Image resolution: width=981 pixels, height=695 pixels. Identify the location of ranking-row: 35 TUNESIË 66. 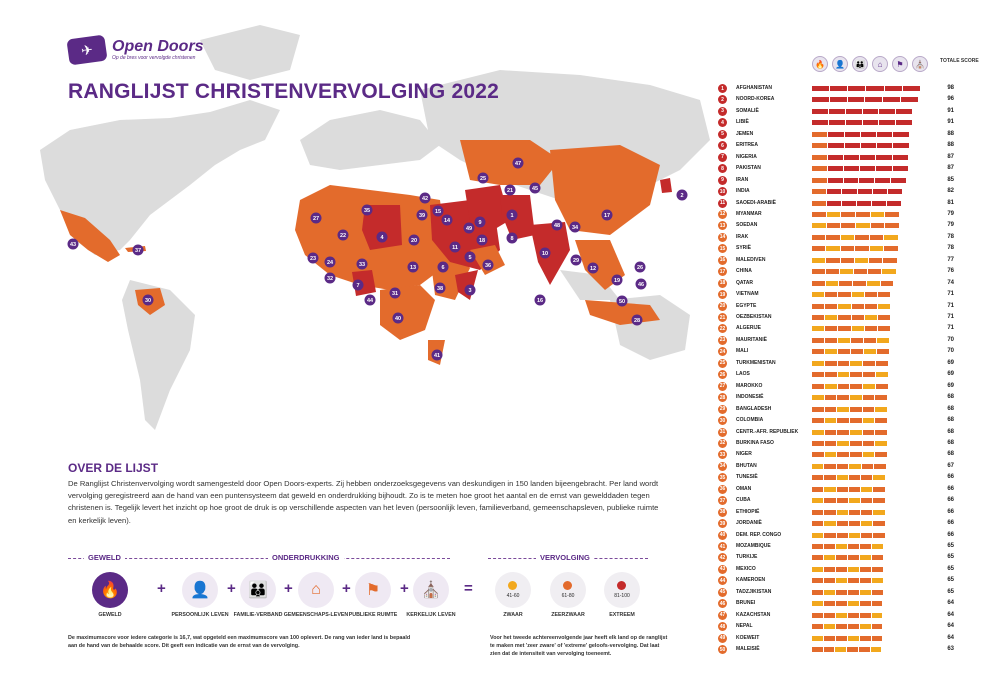
(843, 478).